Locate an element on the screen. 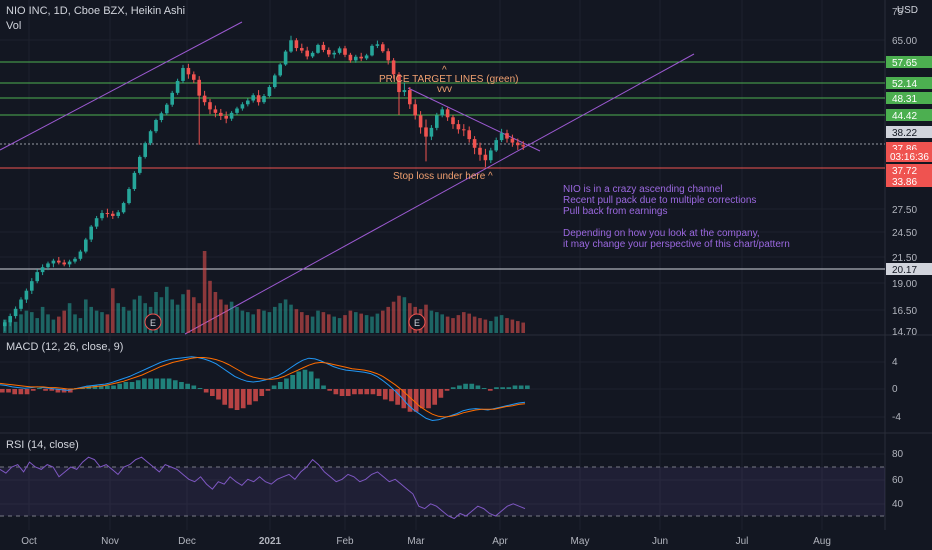  chart-header-title: NIO INC, 1D, Cboe BZX, Heikin Ashi is located at coordinates (96, 11).